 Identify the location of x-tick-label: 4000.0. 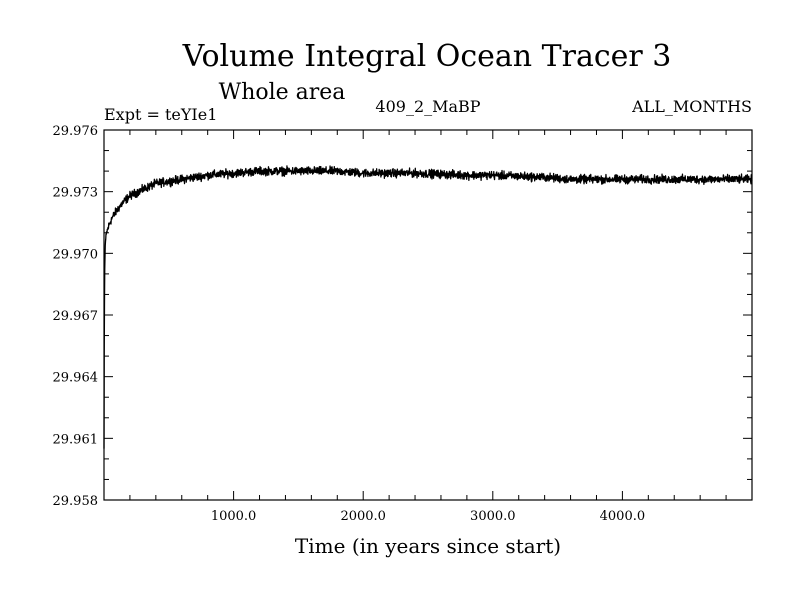
(623, 516).